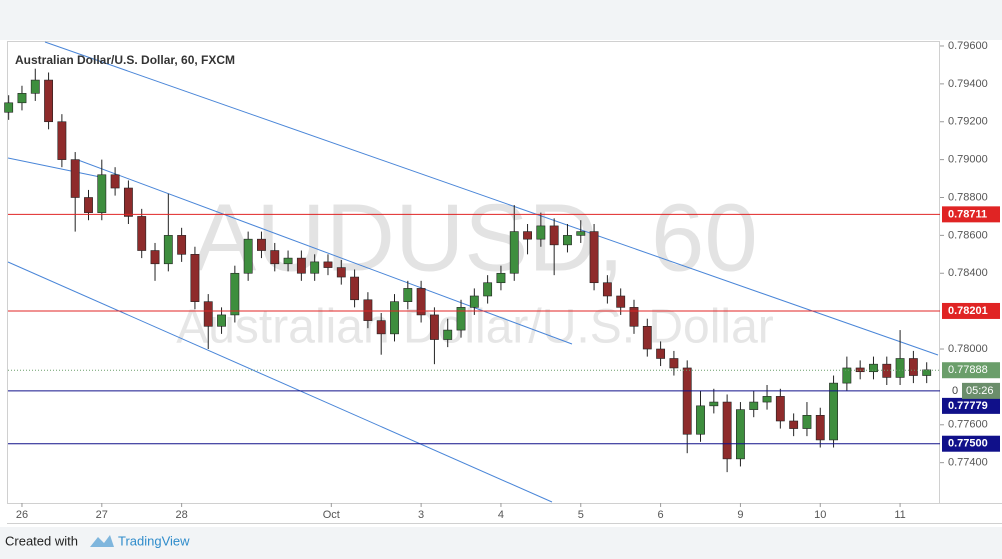 This screenshot has height=559, width=1002. I want to click on x-tick-label: 11, so click(899, 515).